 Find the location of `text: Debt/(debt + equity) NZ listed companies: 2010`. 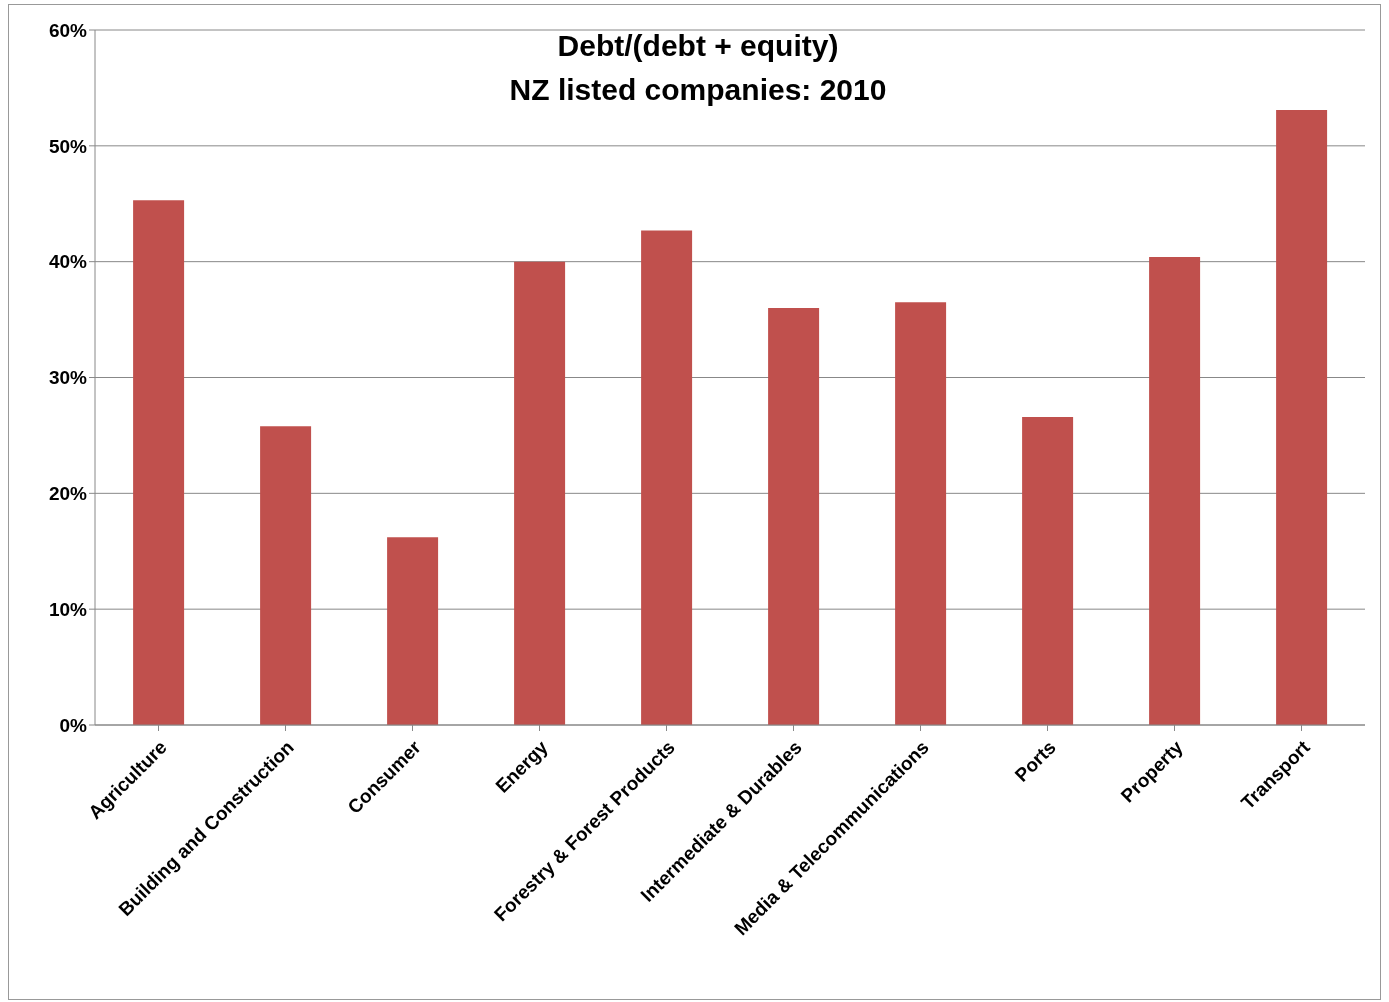

text: Debt/(debt + equity) NZ listed companies: 2010 is located at coordinates (698, 68).